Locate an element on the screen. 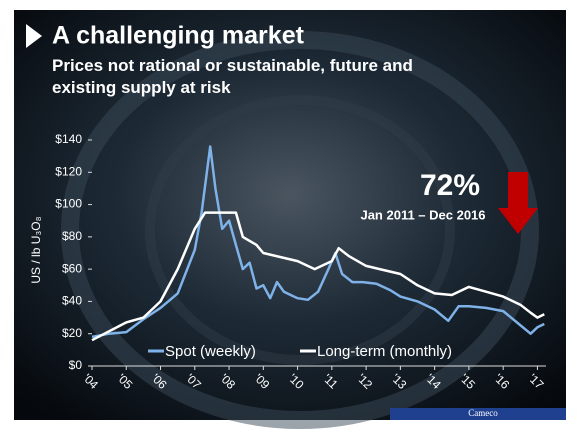 The width and height of the screenshot is (580, 433). source-logo: Cameco is located at coordinates (483, 413).